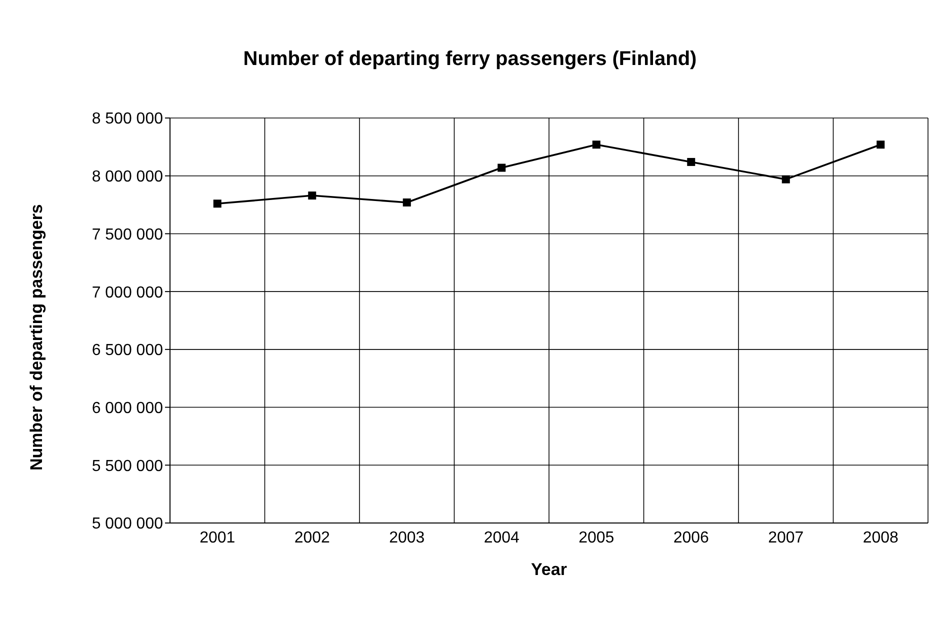 The width and height of the screenshot is (940, 621). Describe the element at coordinates (218, 537) in the screenshot. I see `x-tick-label: 2001` at that location.